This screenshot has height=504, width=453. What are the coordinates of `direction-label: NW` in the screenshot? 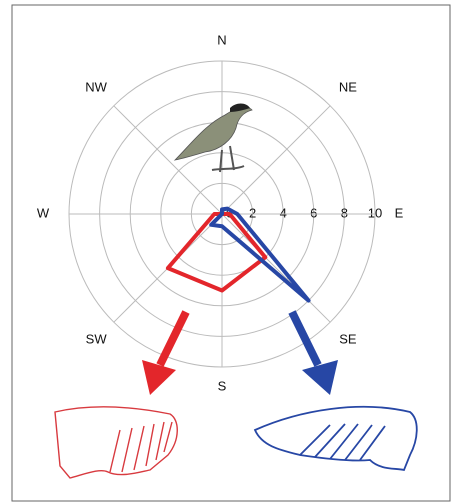 It's located at (96, 87).